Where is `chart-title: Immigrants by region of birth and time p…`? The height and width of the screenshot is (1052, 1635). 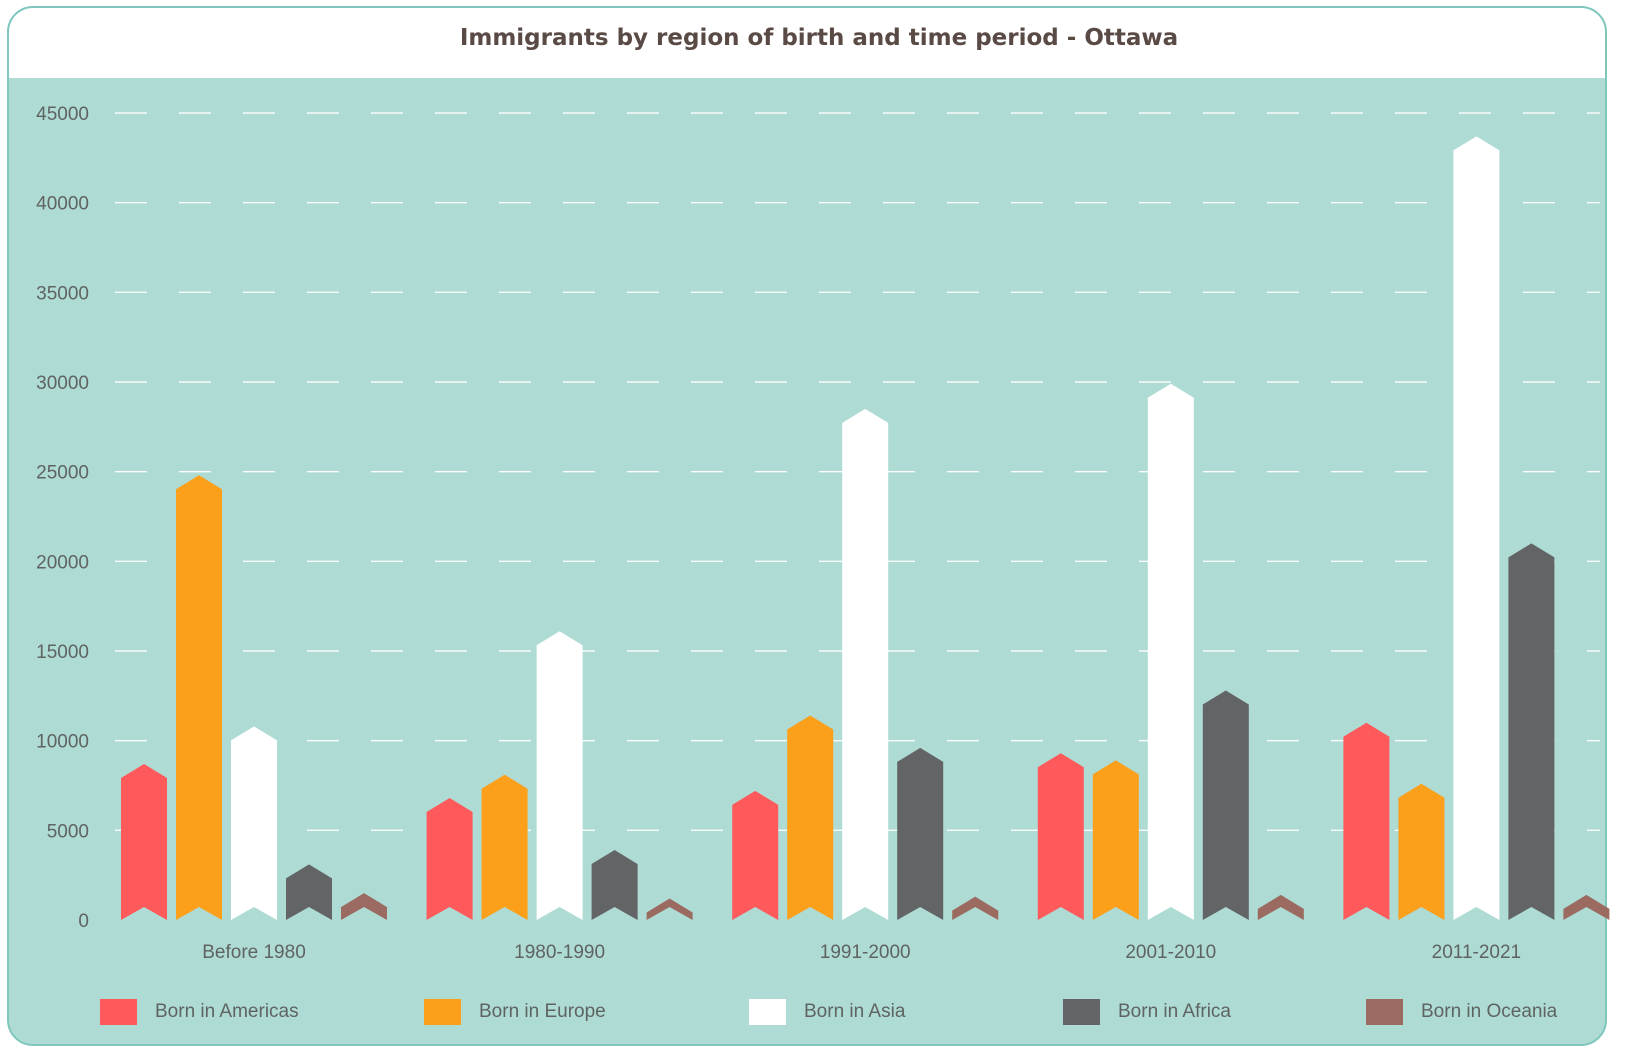 chart-title: Immigrants by region of birth and time p… is located at coordinates (819, 38).